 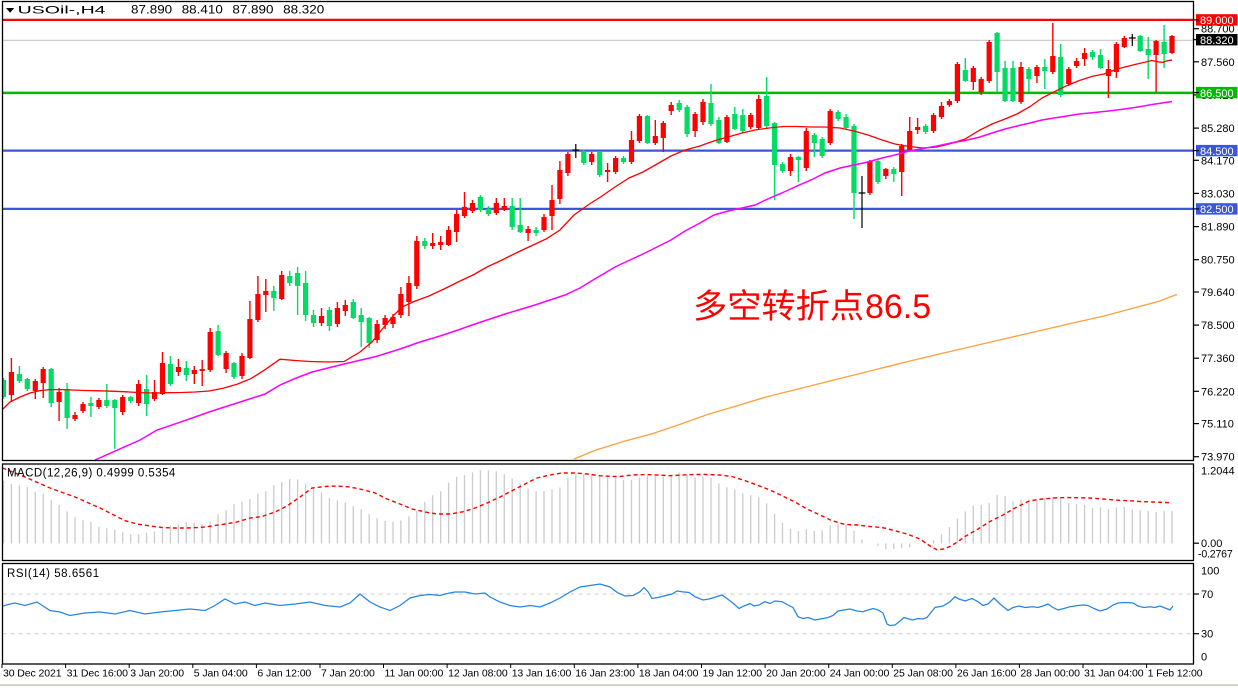 I want to click on svg-text: 0.00, so click(x=1211, y=544).